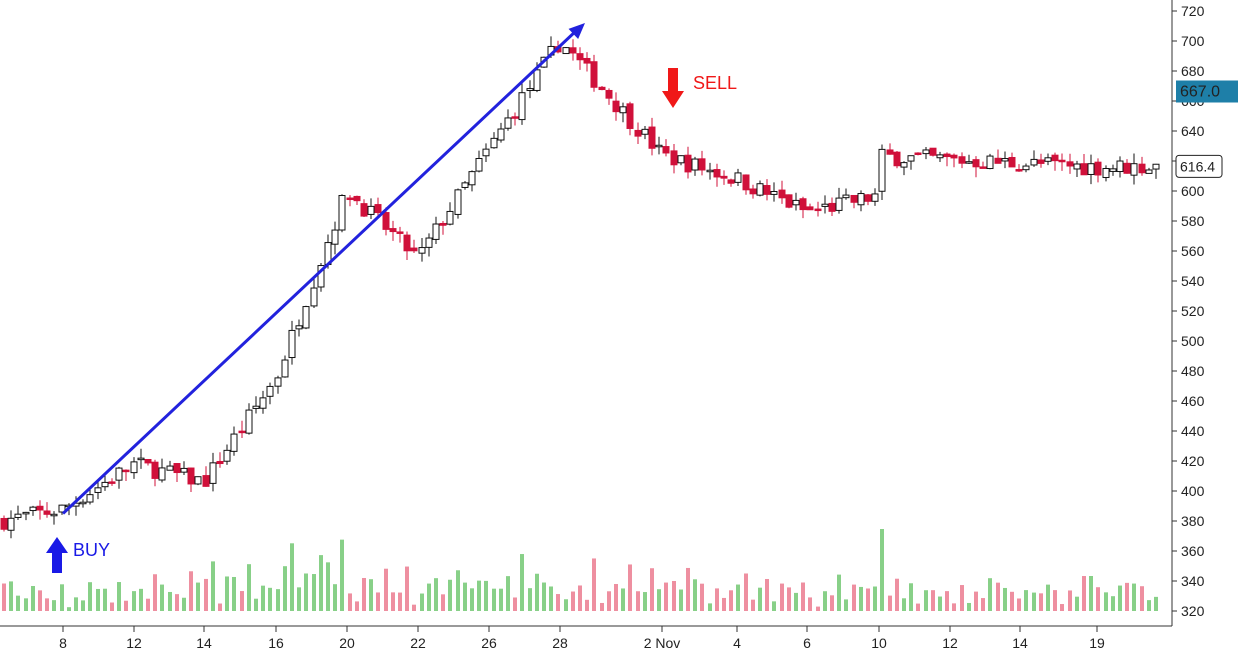 The width and height of the screenshot is (1243, 671). I want to click on x-tick-label: 6, so click(807, 643).